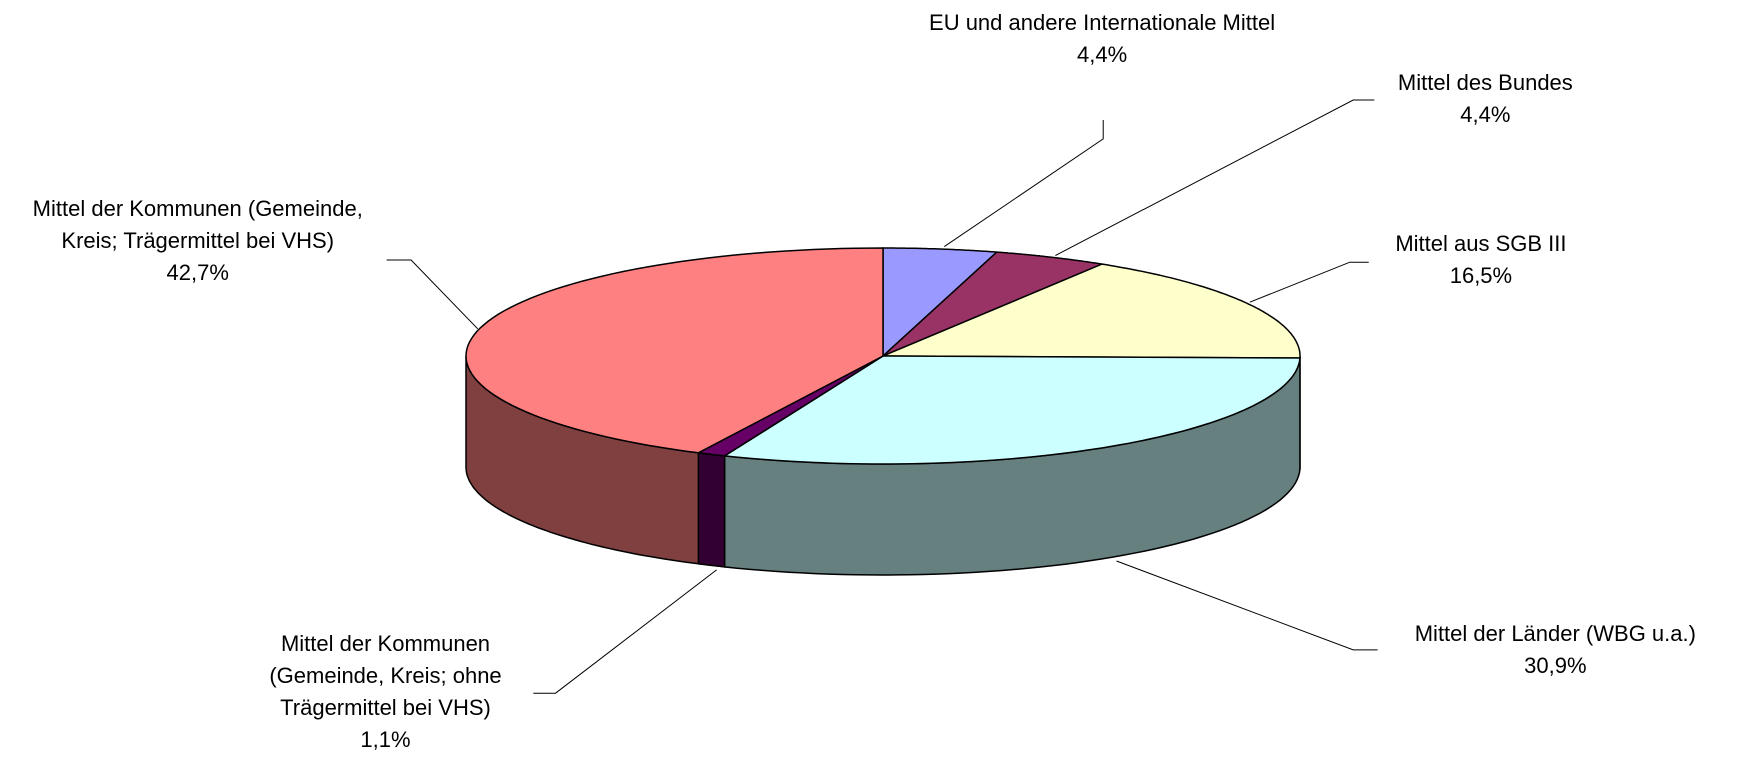 The width and height of the screenshot is (1742, 757). Describe the element at coordinates (1555, 650) in the screenshot. I see `slice-label: Mittel der Länder (WBG u.a.) 30,9%` at that location.